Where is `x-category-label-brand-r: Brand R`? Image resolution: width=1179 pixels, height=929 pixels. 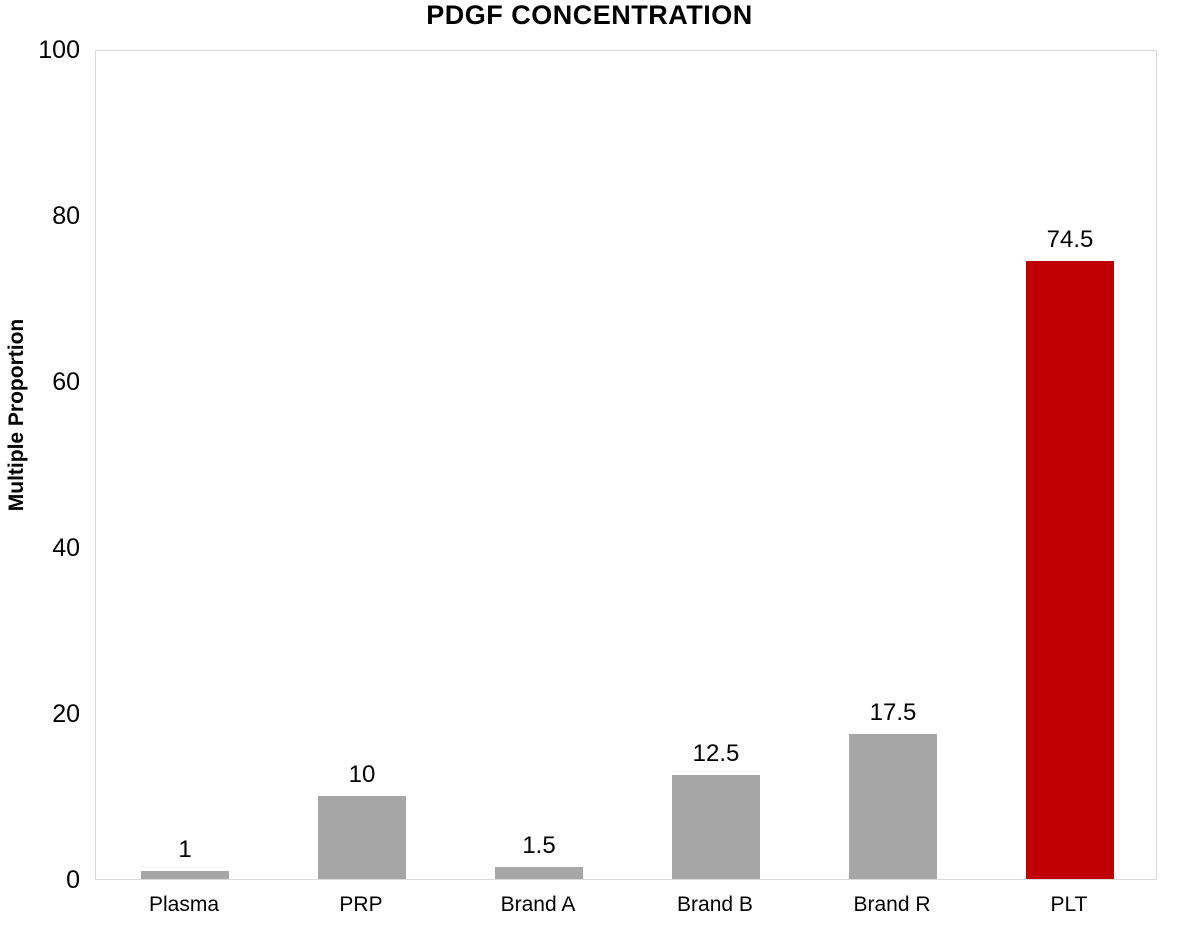 x-category-label-brand-r: Brand R is located at coordinates (892, 904).